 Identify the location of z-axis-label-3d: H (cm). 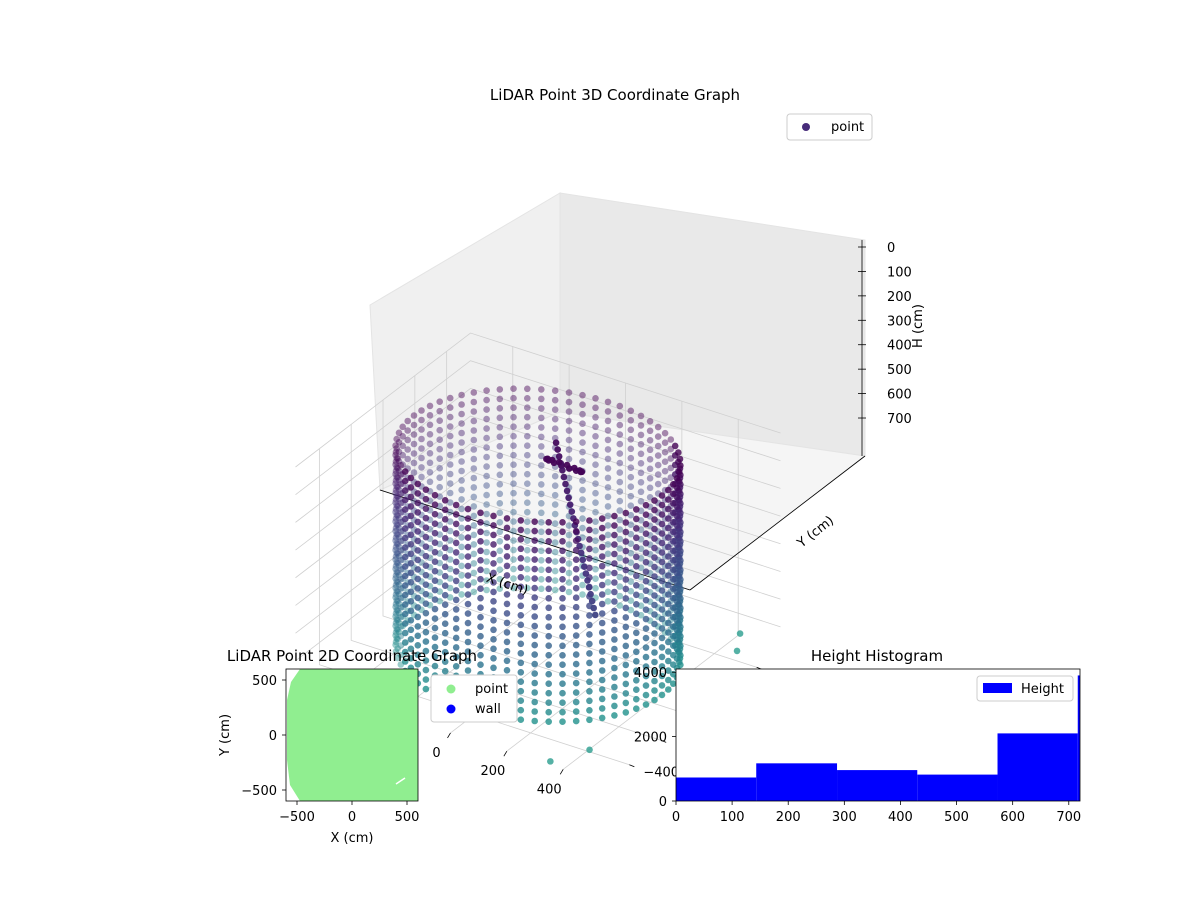
(918, 326).